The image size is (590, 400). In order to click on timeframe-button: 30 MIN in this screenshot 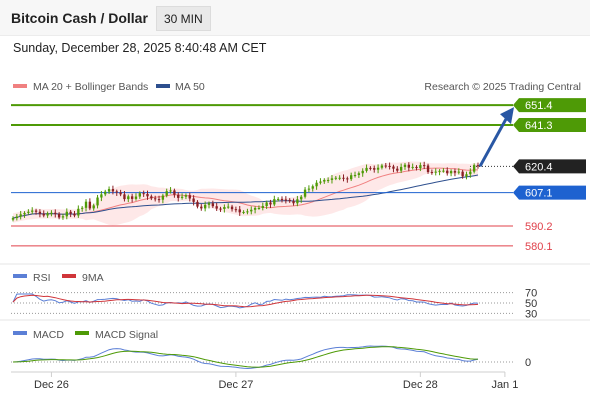, I will do `click(183, 18)`.